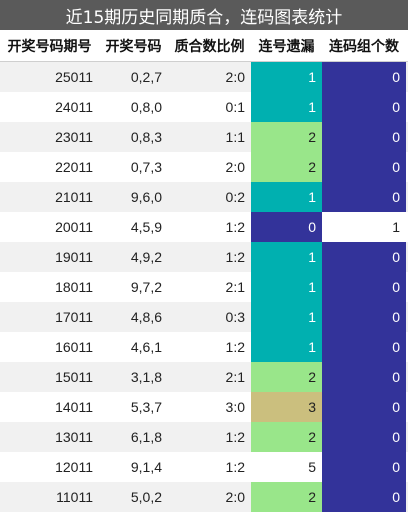  What do you see at coordinates (74, 77) in the screenshot?
I see `period-cell: 25011` at bounding box center [74, 77].